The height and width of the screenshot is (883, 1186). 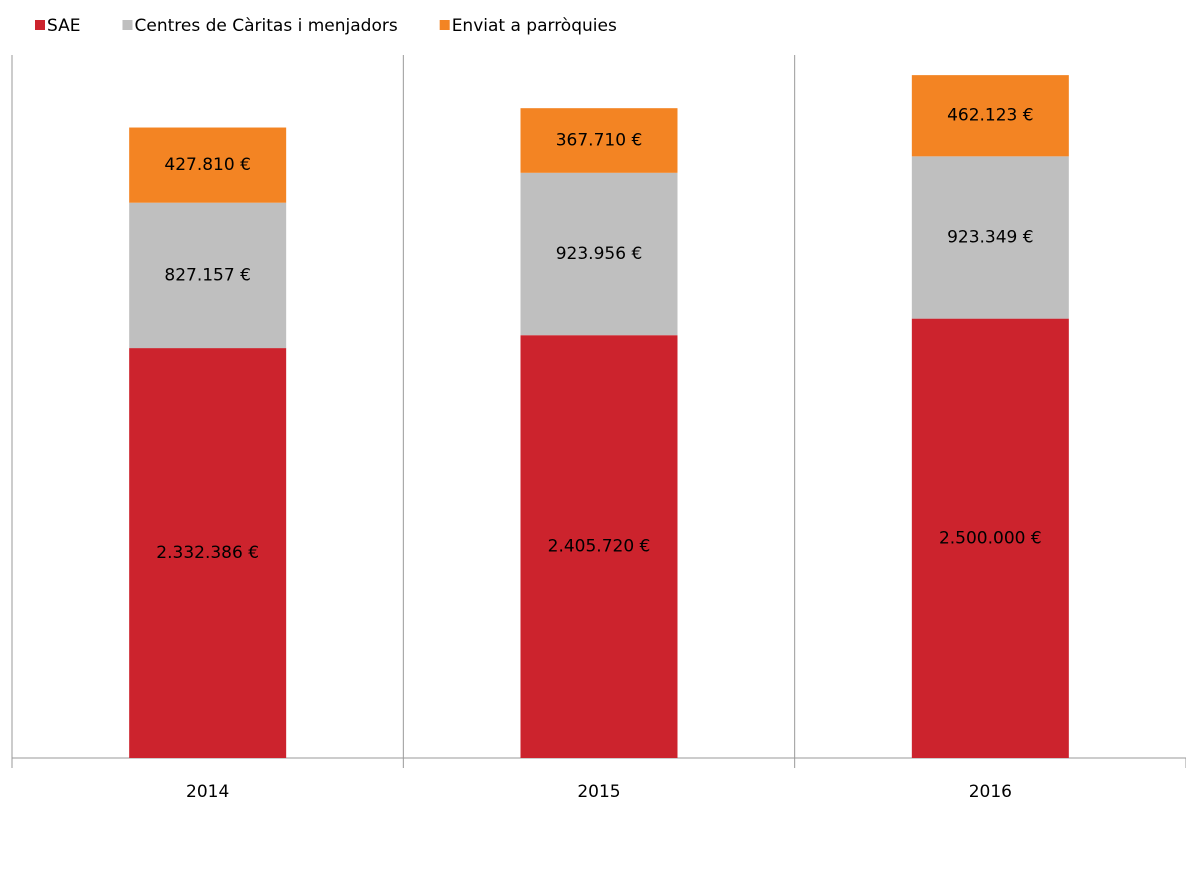 I want to click on data-label: 923.956 €, so click(x=599, y=254).